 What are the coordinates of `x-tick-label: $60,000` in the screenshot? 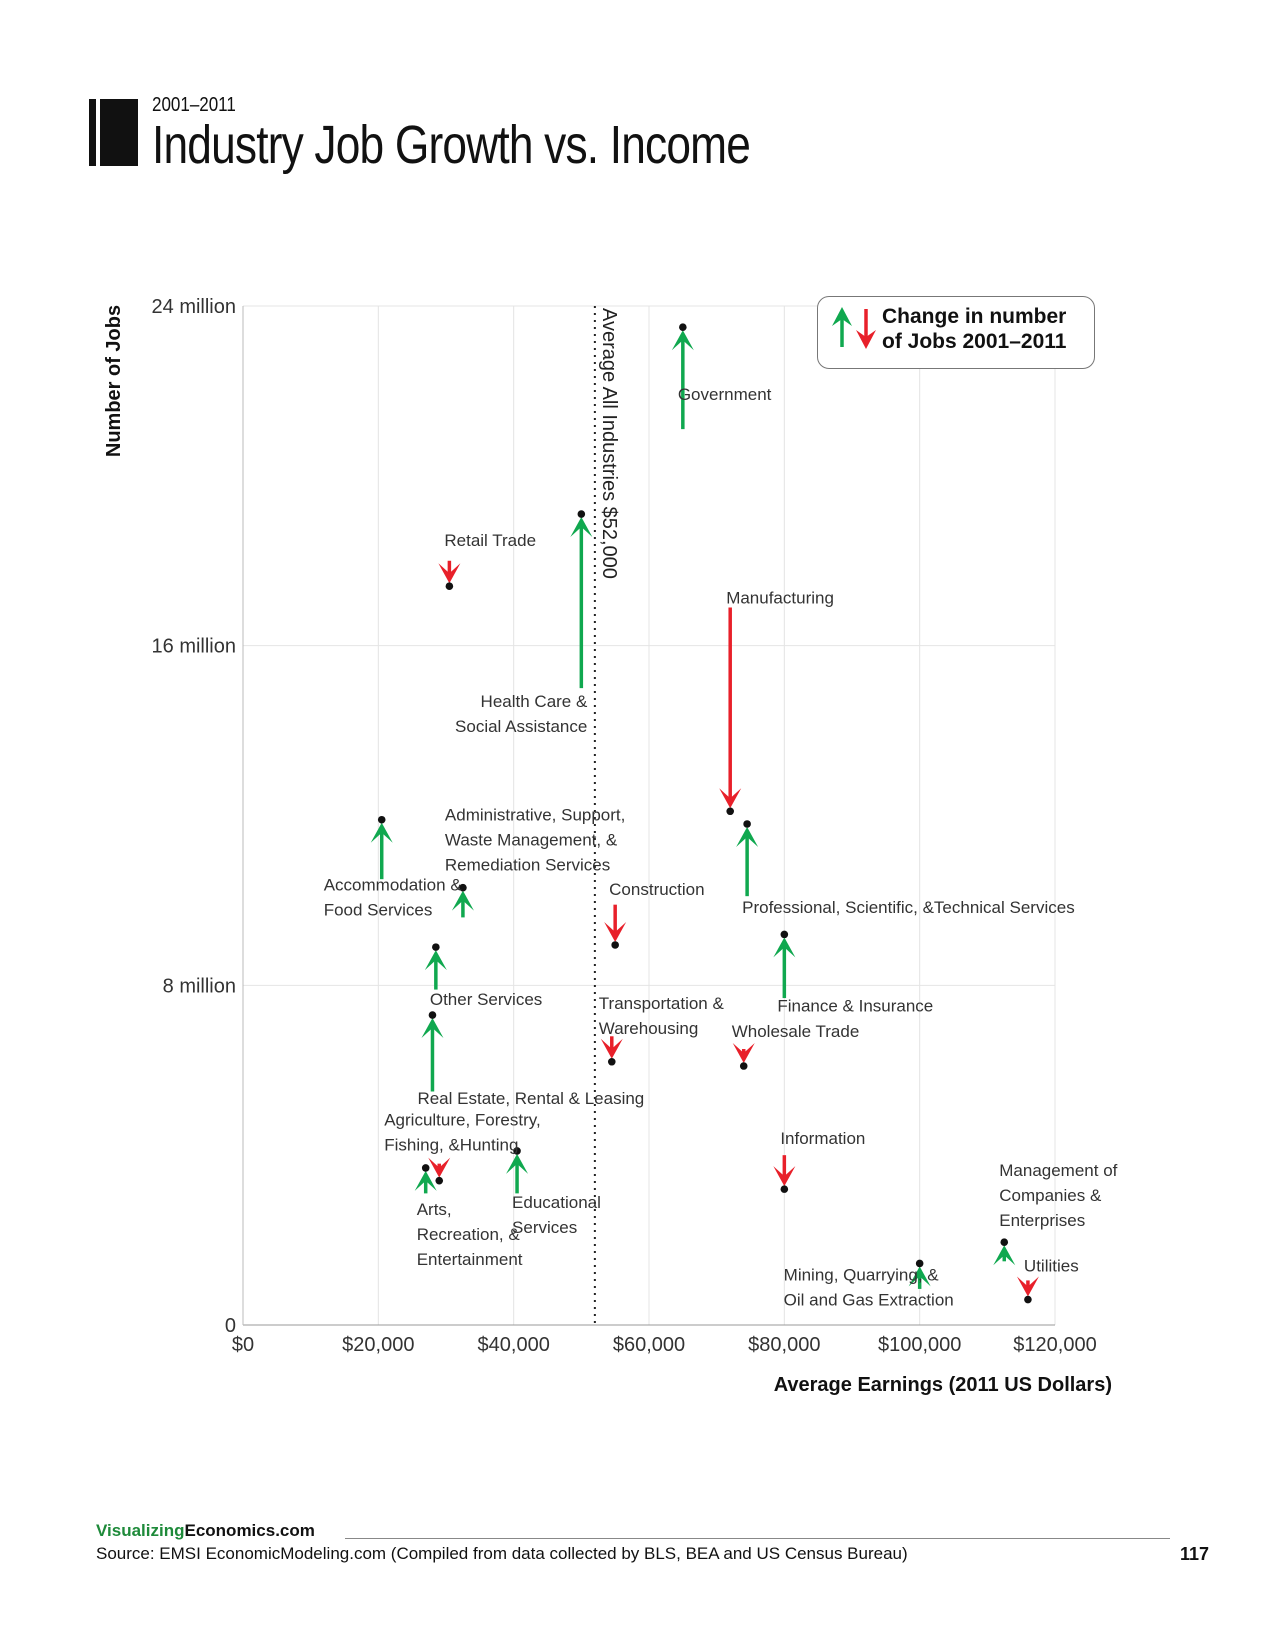 It's located at (649, 1345).